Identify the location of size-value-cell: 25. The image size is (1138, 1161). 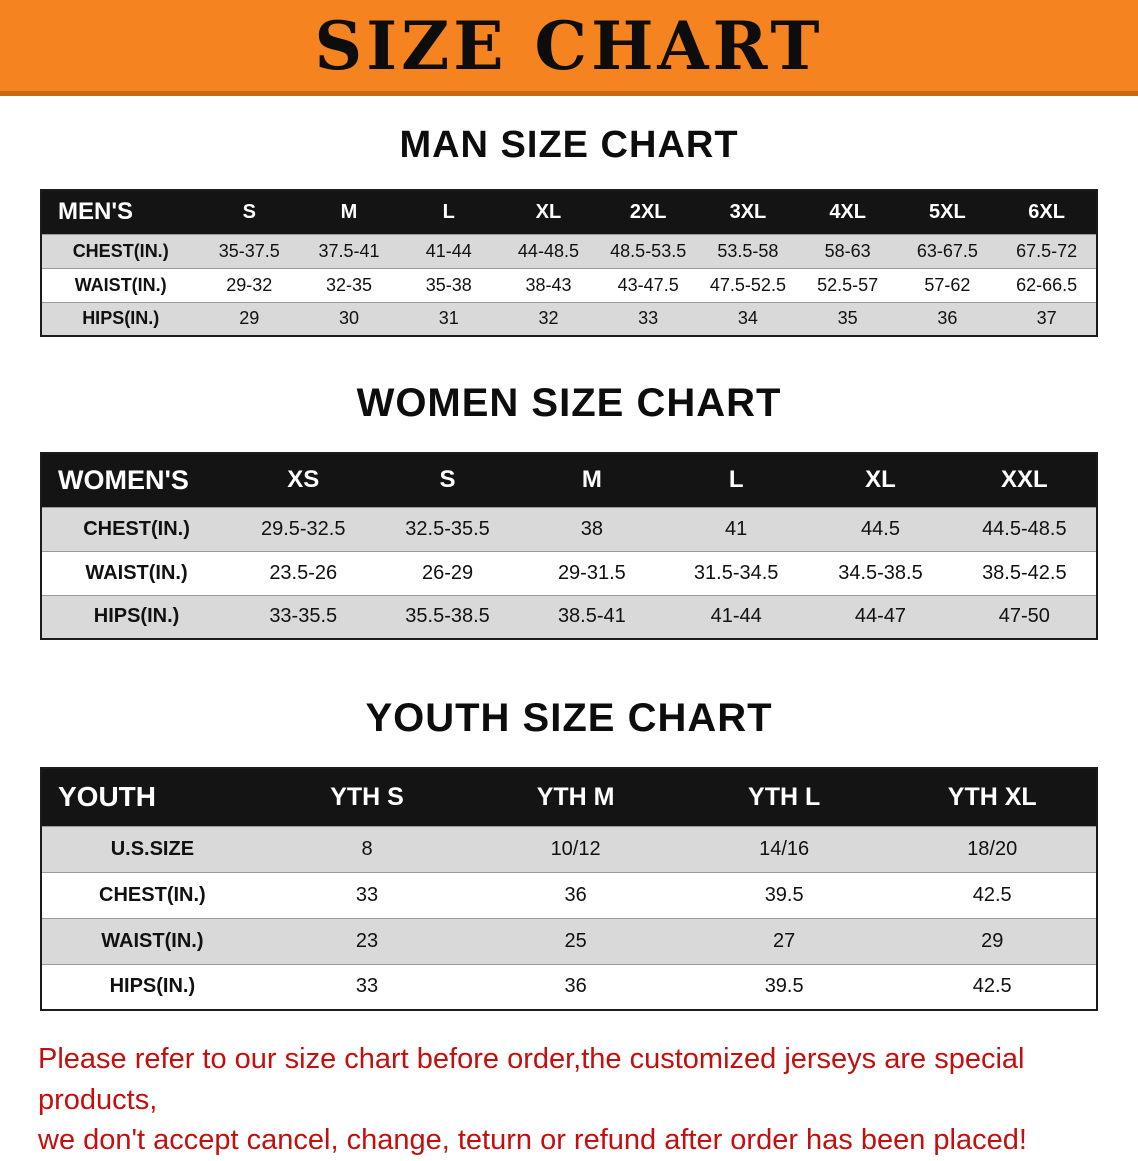
(575, 940).